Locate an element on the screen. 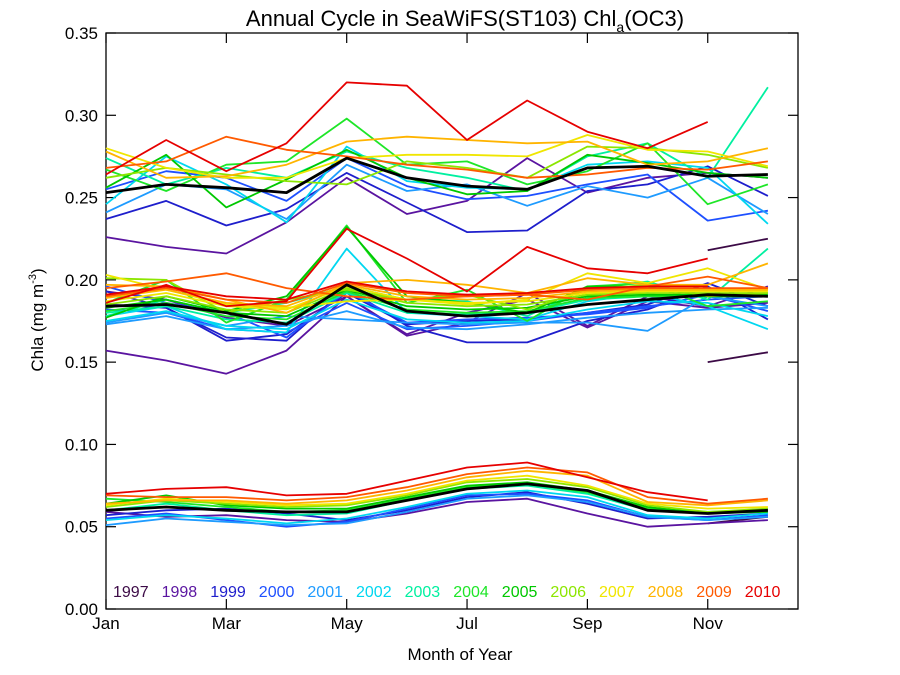 The width and height of the screenshot is (900, 675). legend-entry-1998: 1998 is located at coordinates (180, 592).